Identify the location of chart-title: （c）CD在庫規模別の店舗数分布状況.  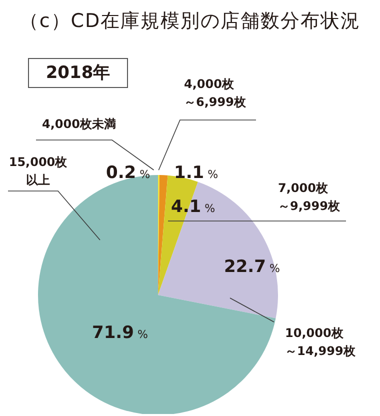
(190, 21).